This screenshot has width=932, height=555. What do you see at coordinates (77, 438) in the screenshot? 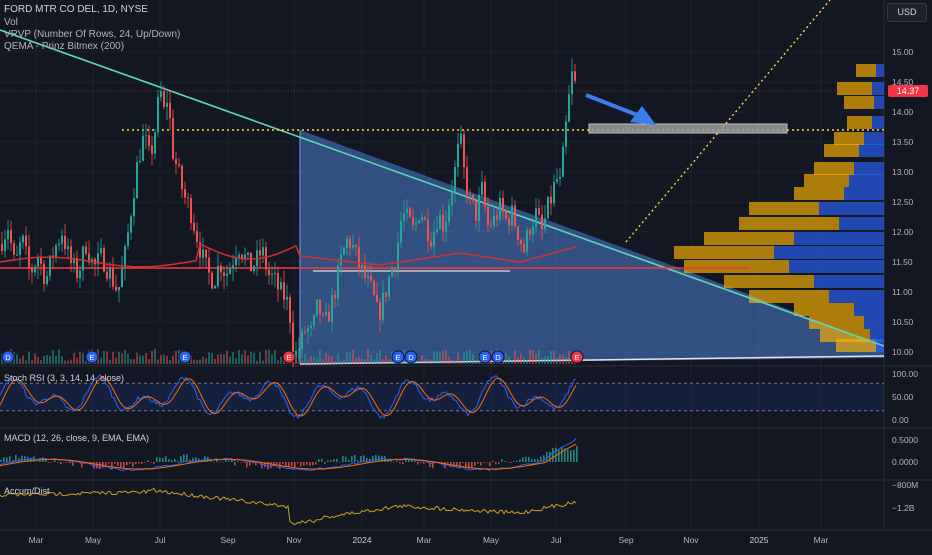
I see `macd-legend: MACD (12, 26, close, 9, EMA, EMA)` at bounding box center [77, 438].